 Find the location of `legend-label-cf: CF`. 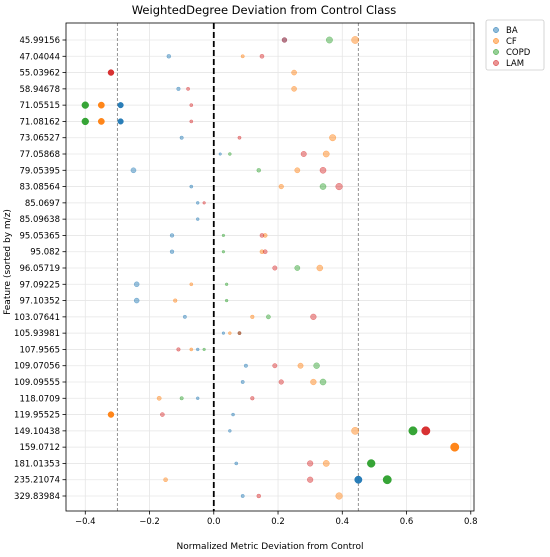

legend-label-cf: CF is located at coordinates (511, 42).